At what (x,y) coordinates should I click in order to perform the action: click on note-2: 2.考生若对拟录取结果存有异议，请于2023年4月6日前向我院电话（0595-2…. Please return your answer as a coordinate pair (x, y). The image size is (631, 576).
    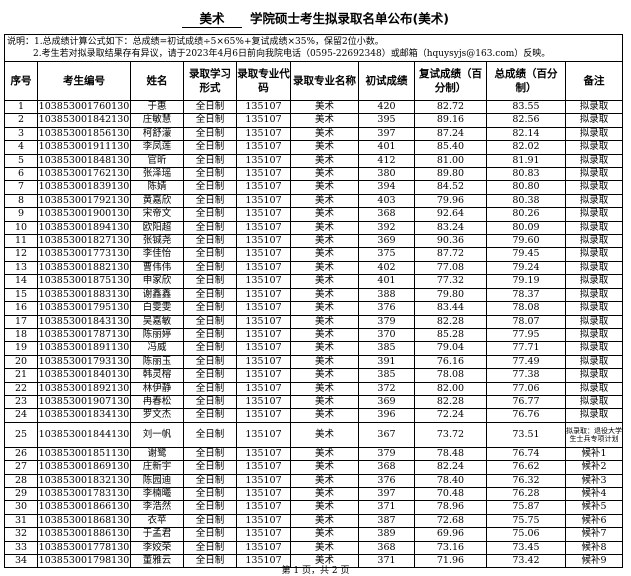
    Looking at the image, I should click on (292, 54).